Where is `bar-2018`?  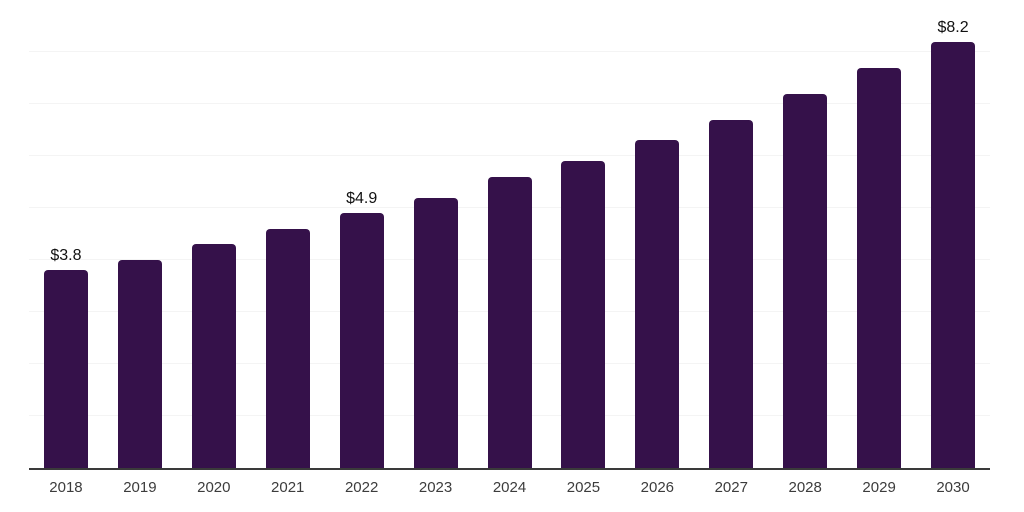 bar-2018 is located at coordinates (65, 369).